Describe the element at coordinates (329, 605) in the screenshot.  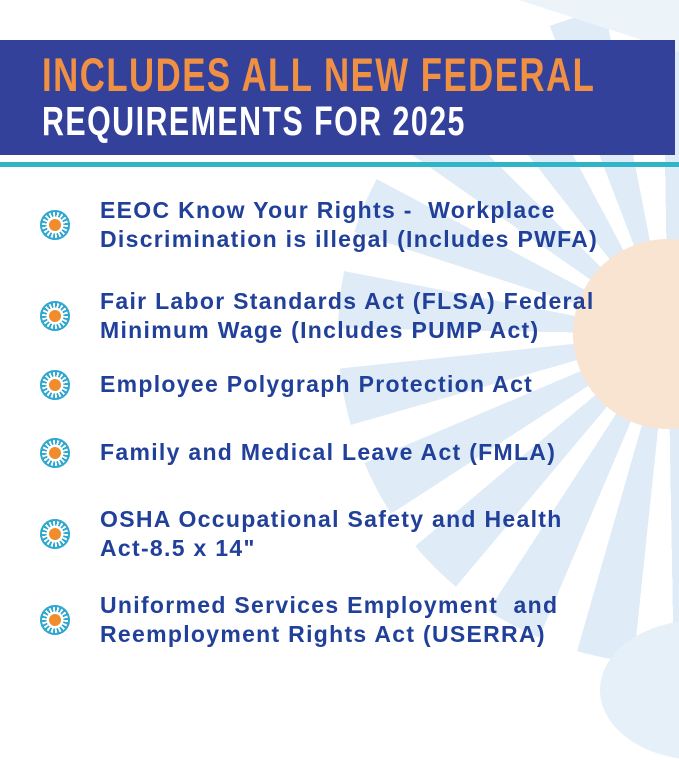
I see `list-item-line: Uniformed Services Employment and` at that location.